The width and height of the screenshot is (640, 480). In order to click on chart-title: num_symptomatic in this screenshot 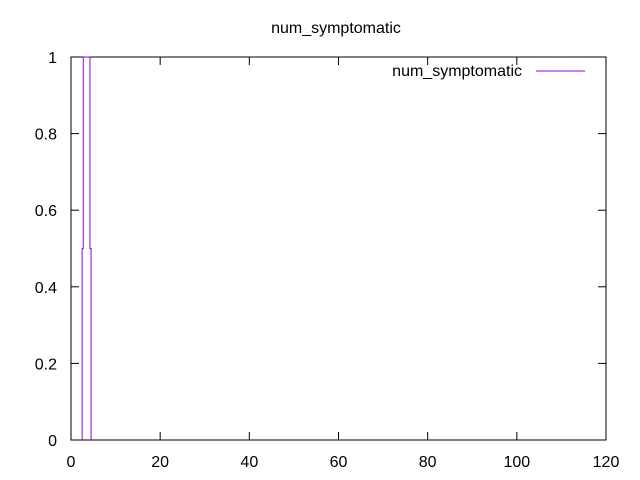, I will do `click(336, 28)`.